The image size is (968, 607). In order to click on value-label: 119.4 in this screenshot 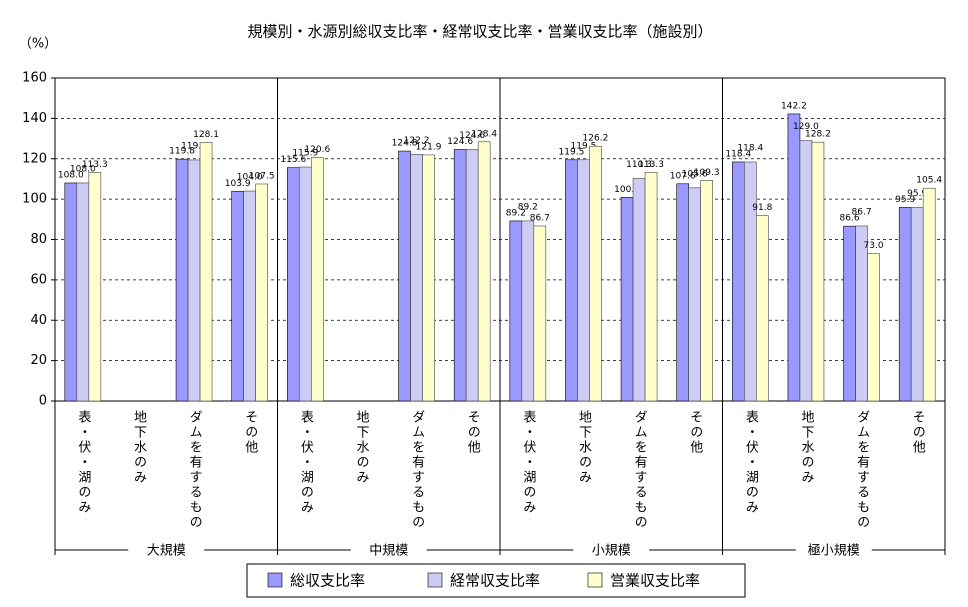, I will do `click(194, 146)`.